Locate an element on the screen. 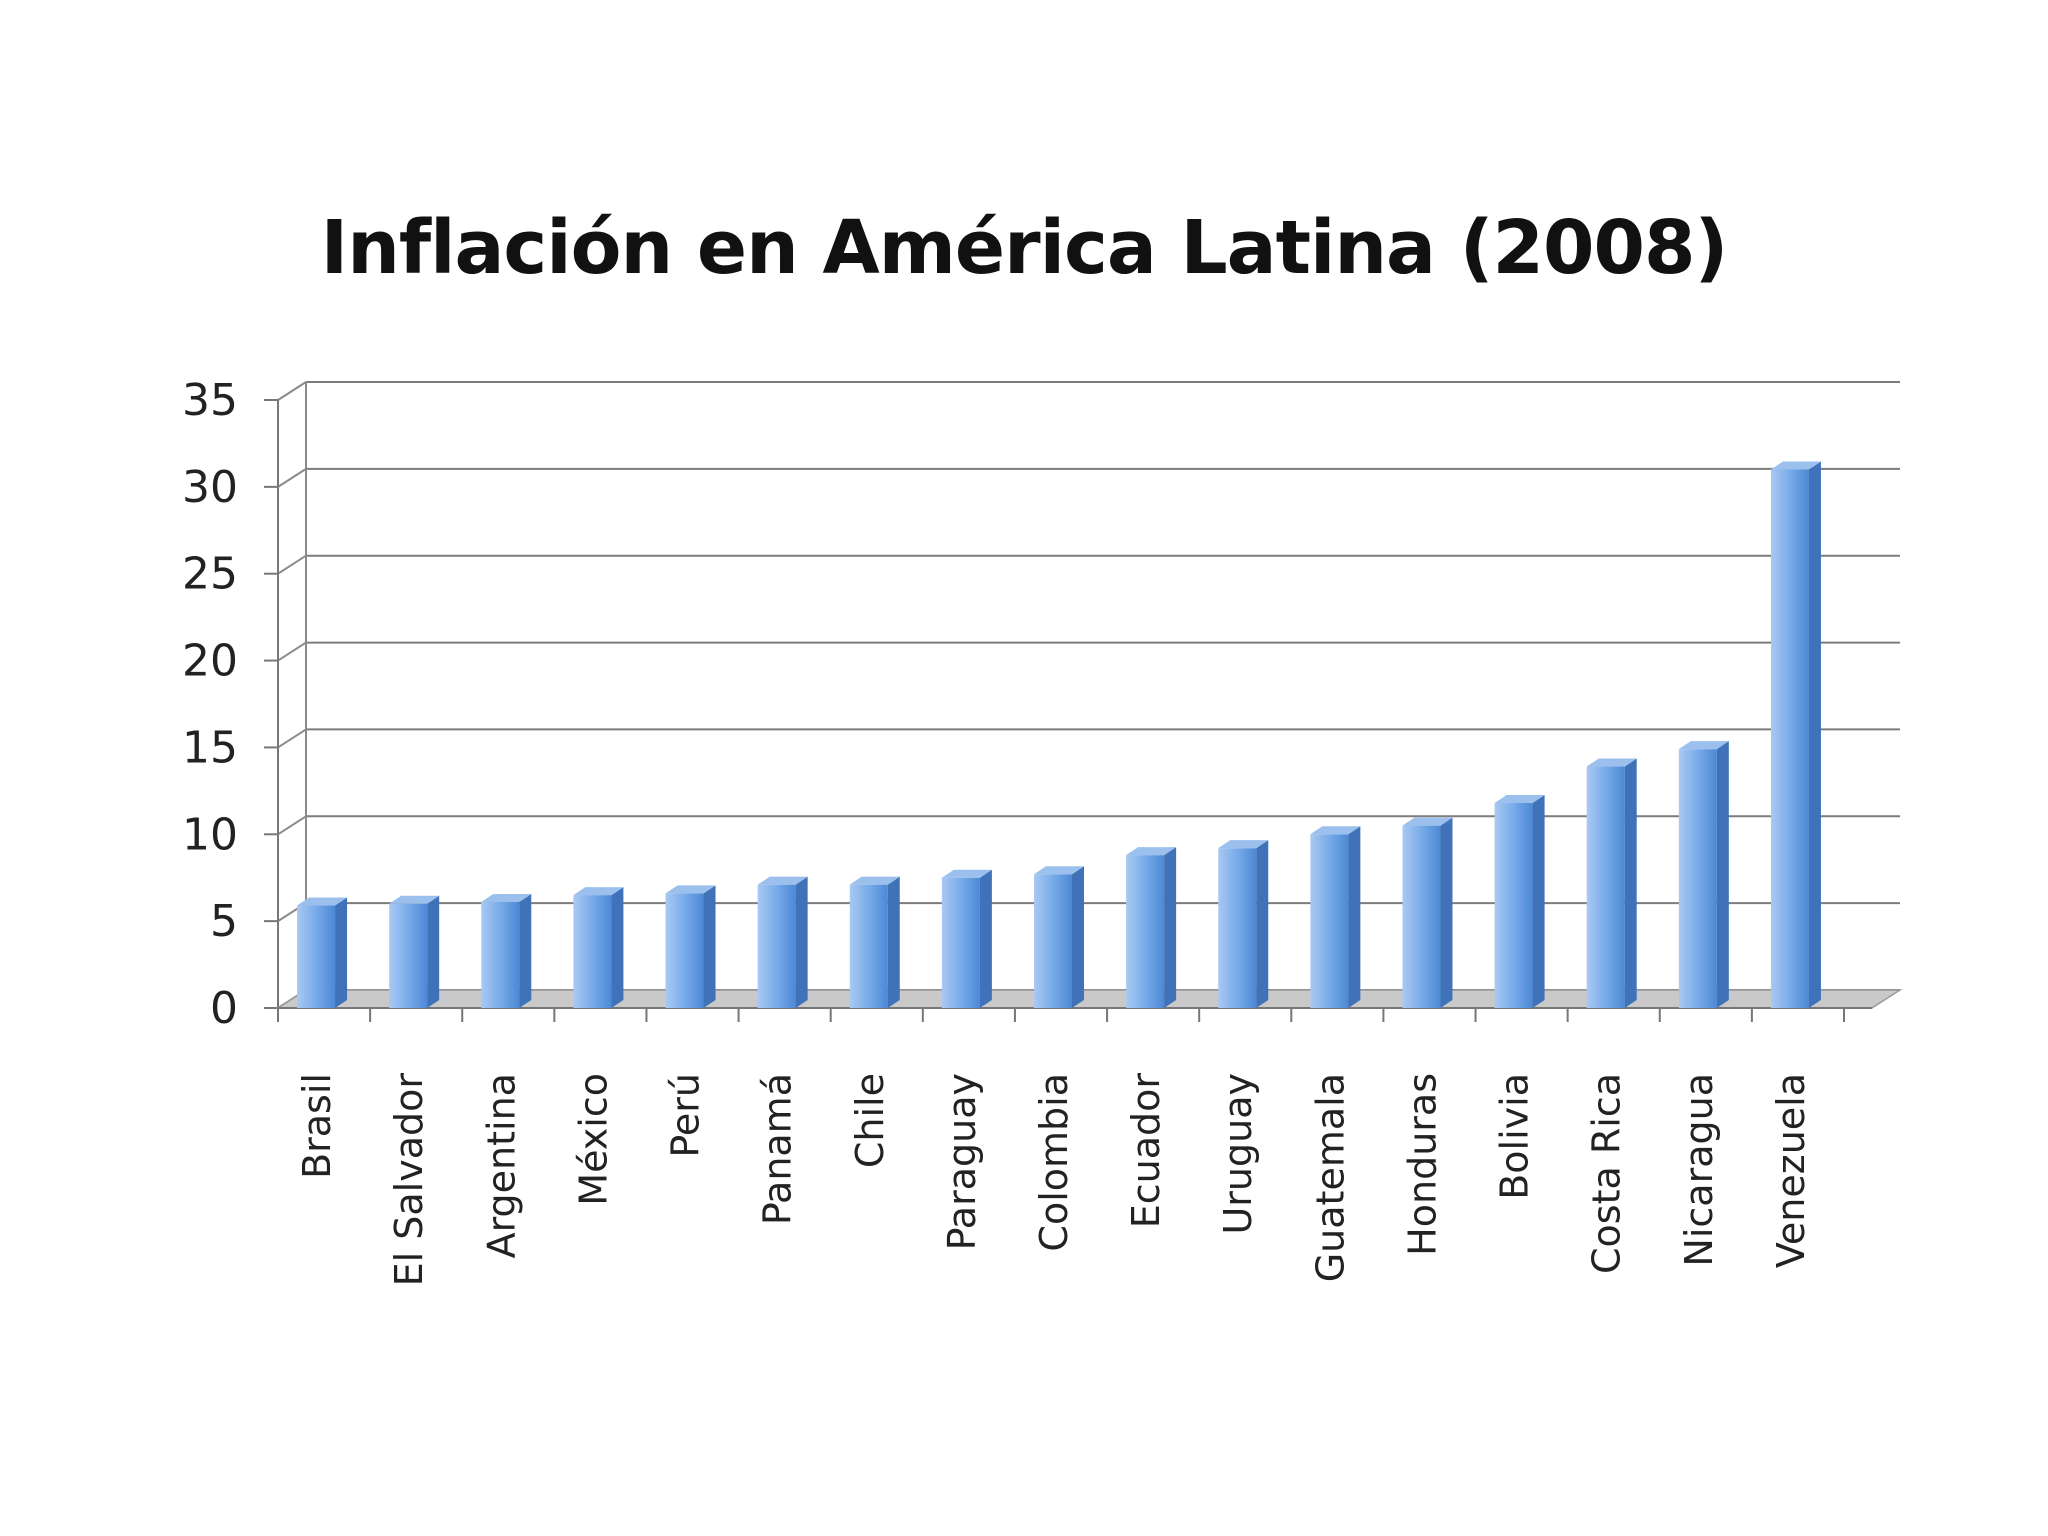 The height and width of the screenshot is (1536, 2048). x-category-label: Honduras is located at coordinates (1422, 1164).